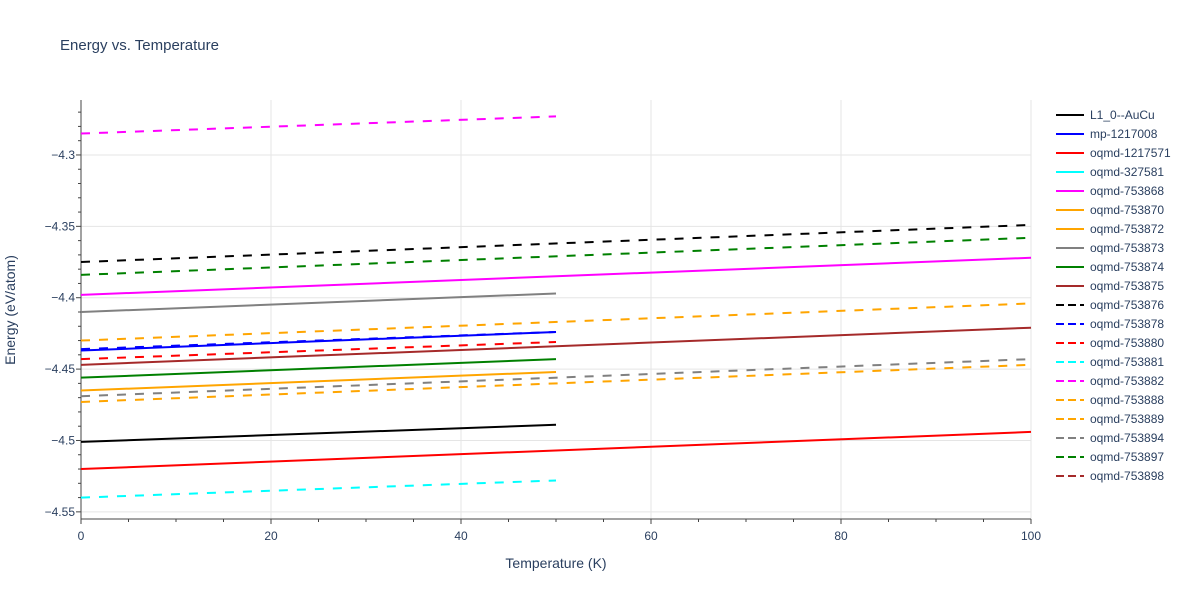 This screenshot has width=1200, height=600. Describe the element at coordinates (60, 512) in the screenshot. I see `y-tick-label: −4.55` at that location.